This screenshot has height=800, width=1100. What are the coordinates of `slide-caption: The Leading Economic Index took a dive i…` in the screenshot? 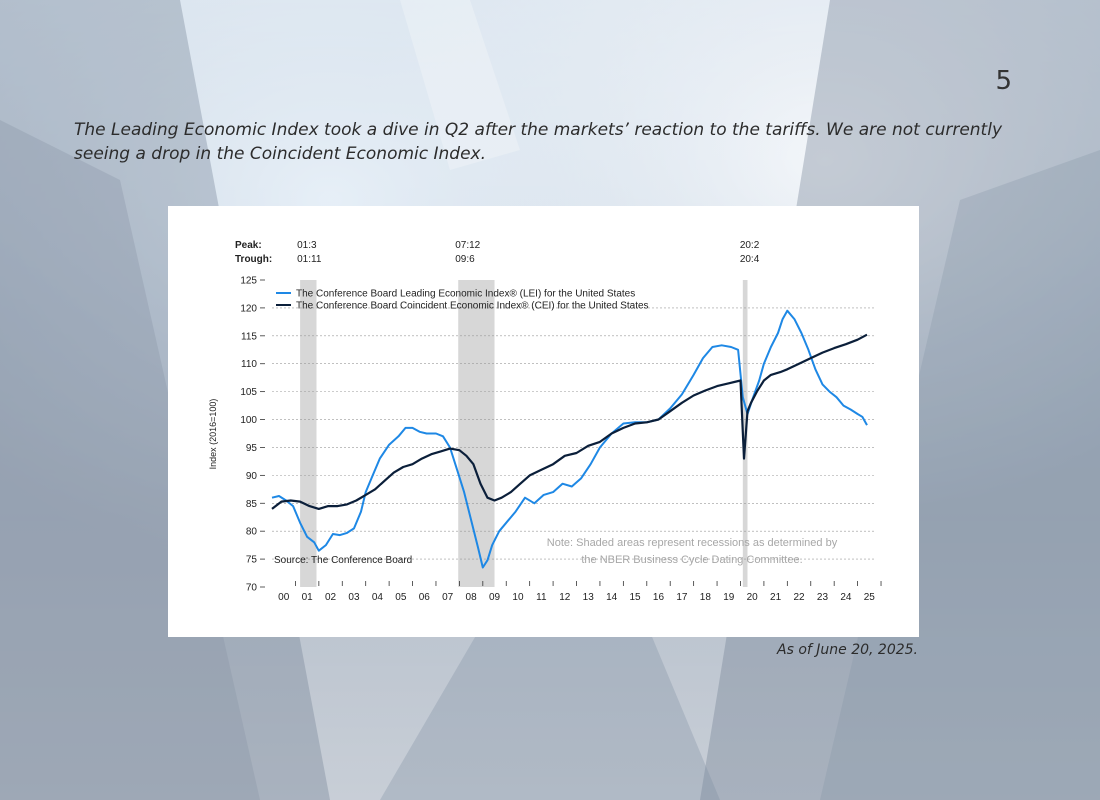 It's located at (538, 142).